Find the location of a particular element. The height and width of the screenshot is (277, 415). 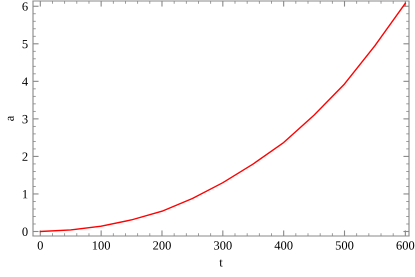

x-tick-label: 100 is located at coordinates (101, 245).